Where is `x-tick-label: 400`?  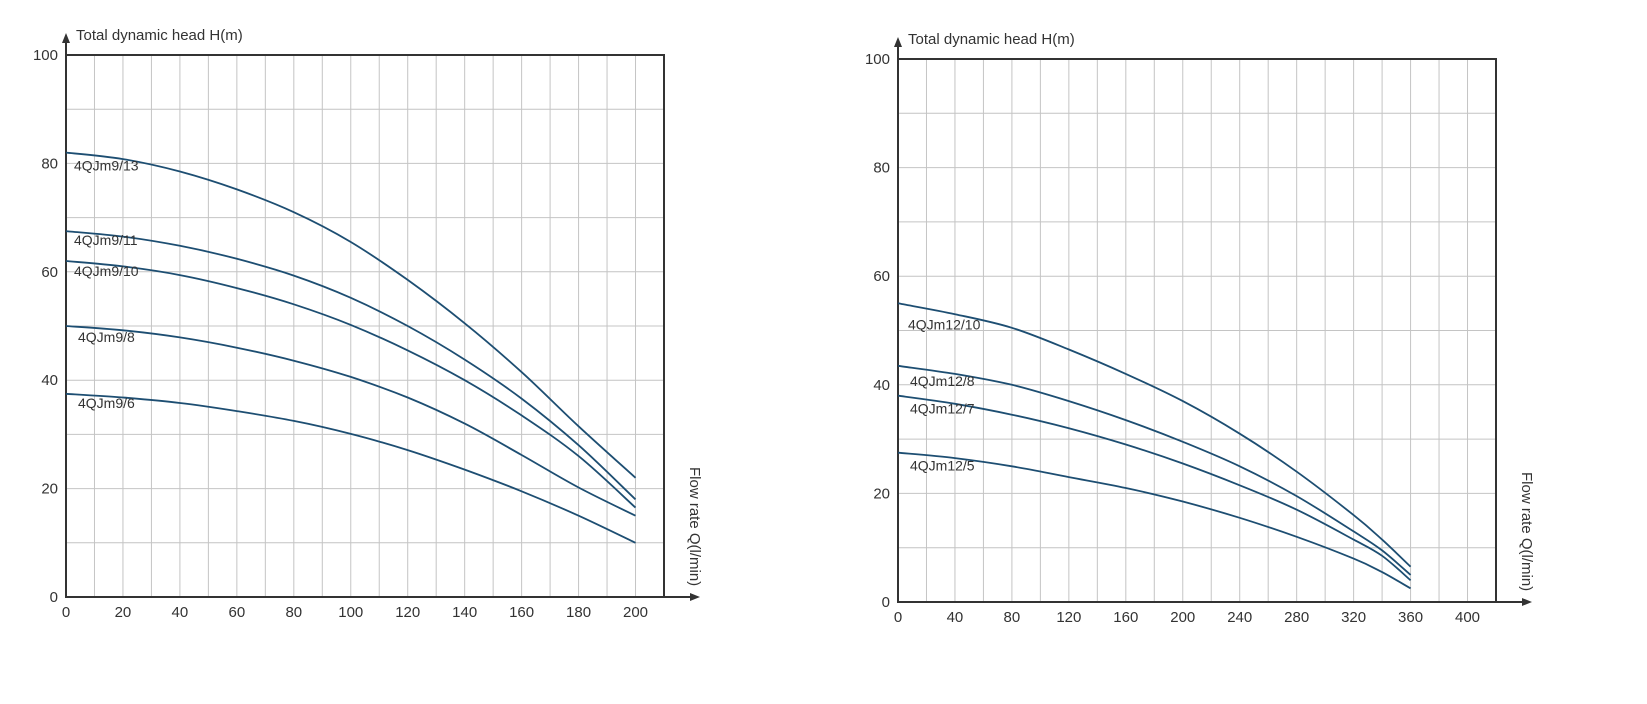 x-tick-label: 400 is located at coordinates (1467, 617).